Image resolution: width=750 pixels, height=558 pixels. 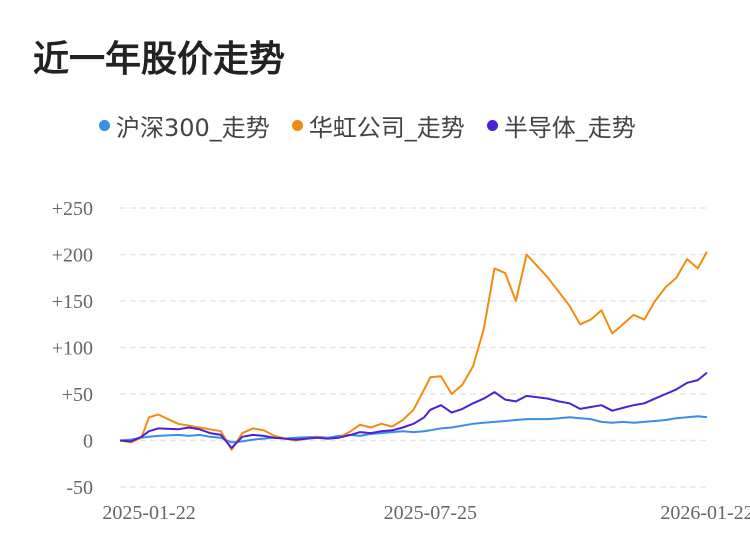 I want to click on y-tick-label: -50, so click(x=79, y=488).